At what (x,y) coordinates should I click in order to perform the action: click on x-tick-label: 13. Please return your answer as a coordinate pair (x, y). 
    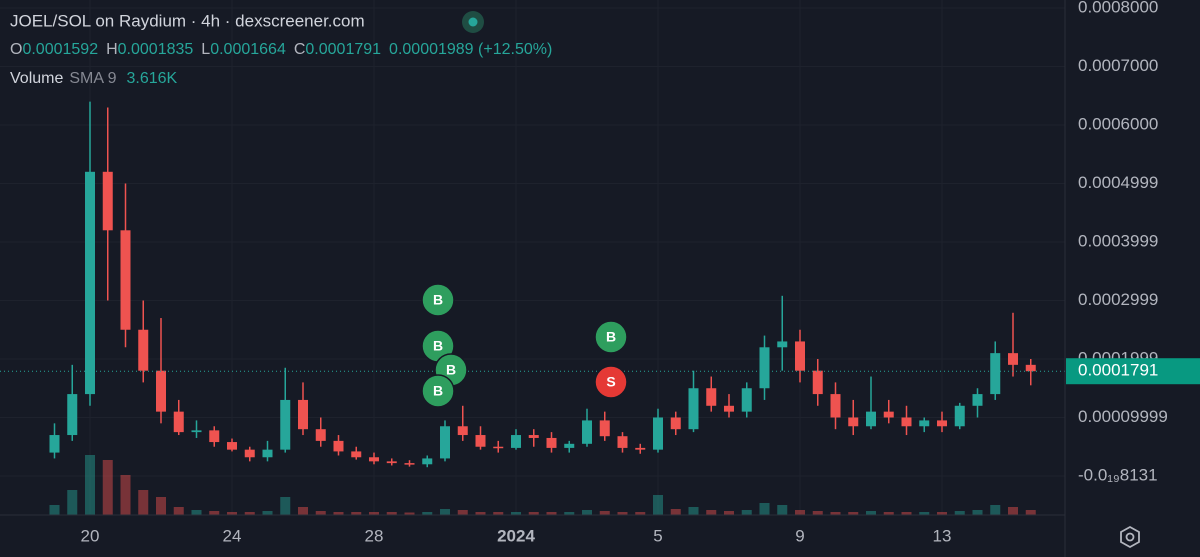
    Looking at the image, I should click on (942, 535).